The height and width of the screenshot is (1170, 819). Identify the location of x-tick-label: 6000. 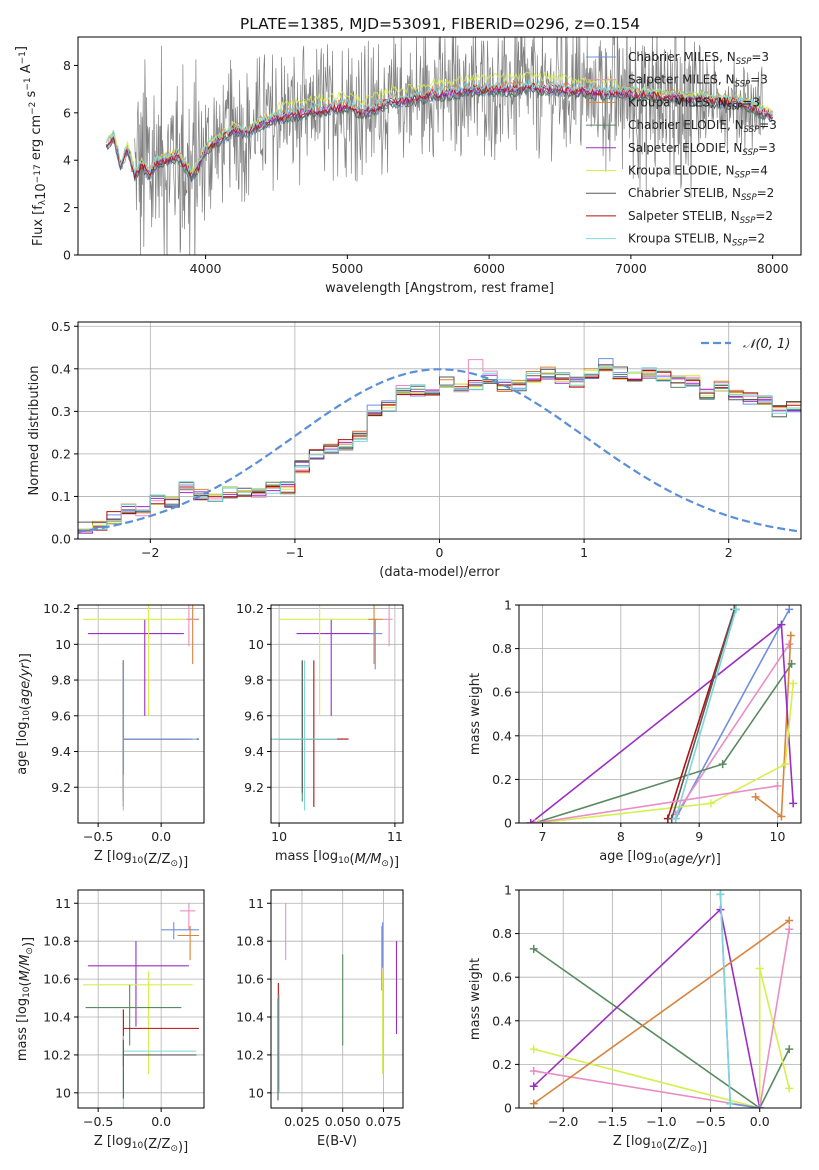
(489, 268).